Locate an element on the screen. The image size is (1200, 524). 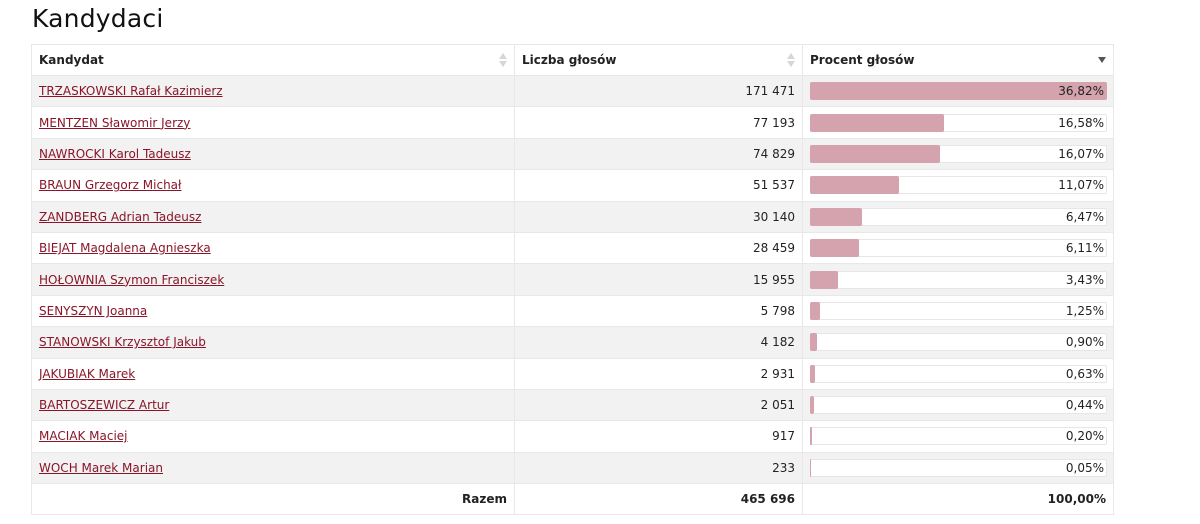
candidate-cell: BIEJAT Magdalena Agnieszka is located at coordinates (273, 248).